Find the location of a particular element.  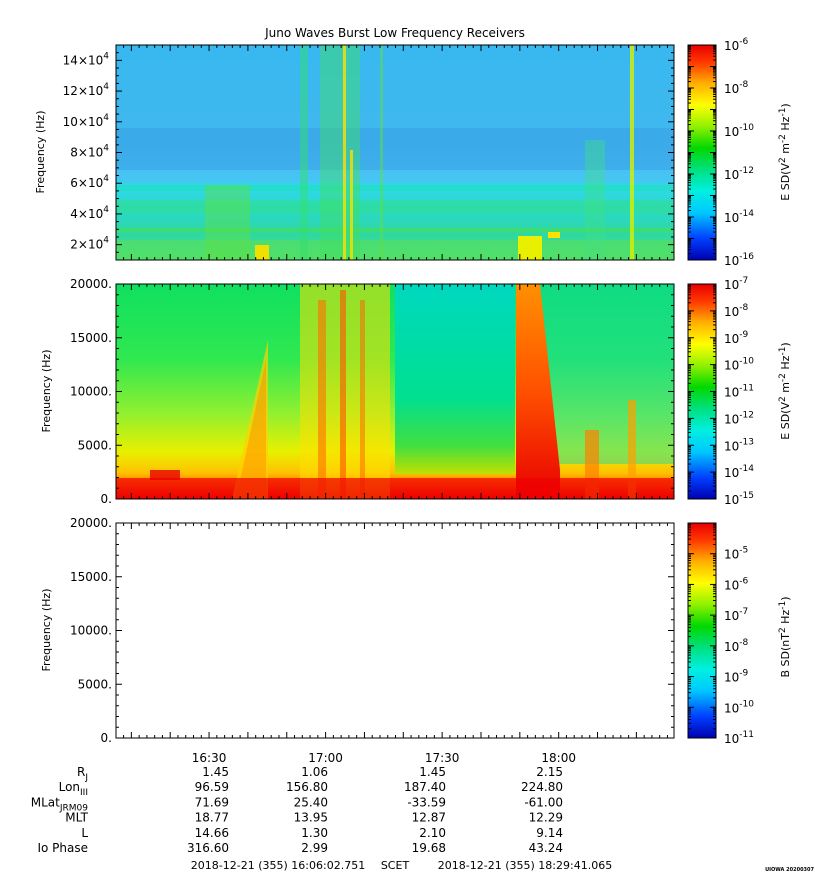

colorbar-tick-label: 10⁻¹³ is located at coordinates (739, 445).